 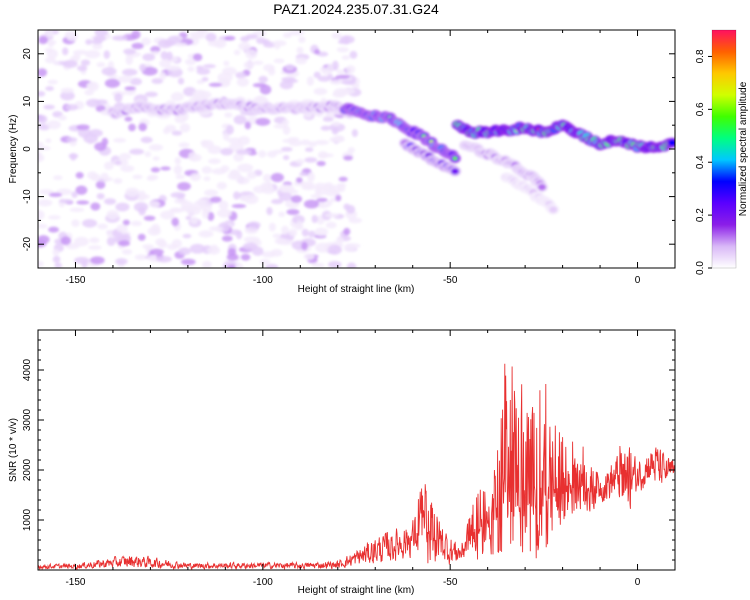 What do you see at coordinates (13, 450) in the screenshot?
I see `snr-y-label: SNR (10 * v/v)` at bounding box center [13, 450].